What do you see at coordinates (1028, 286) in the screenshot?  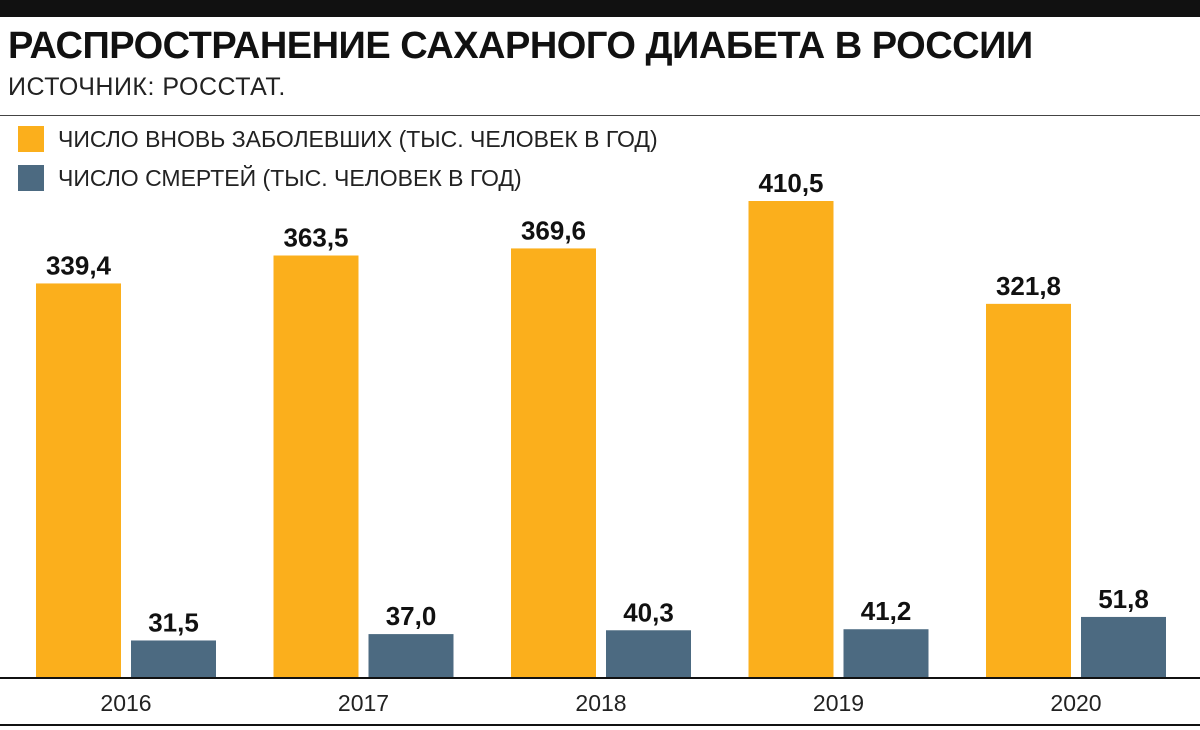 I see `data-label-new-cases-2020: 321,8` at bounding box center [1028, 286].